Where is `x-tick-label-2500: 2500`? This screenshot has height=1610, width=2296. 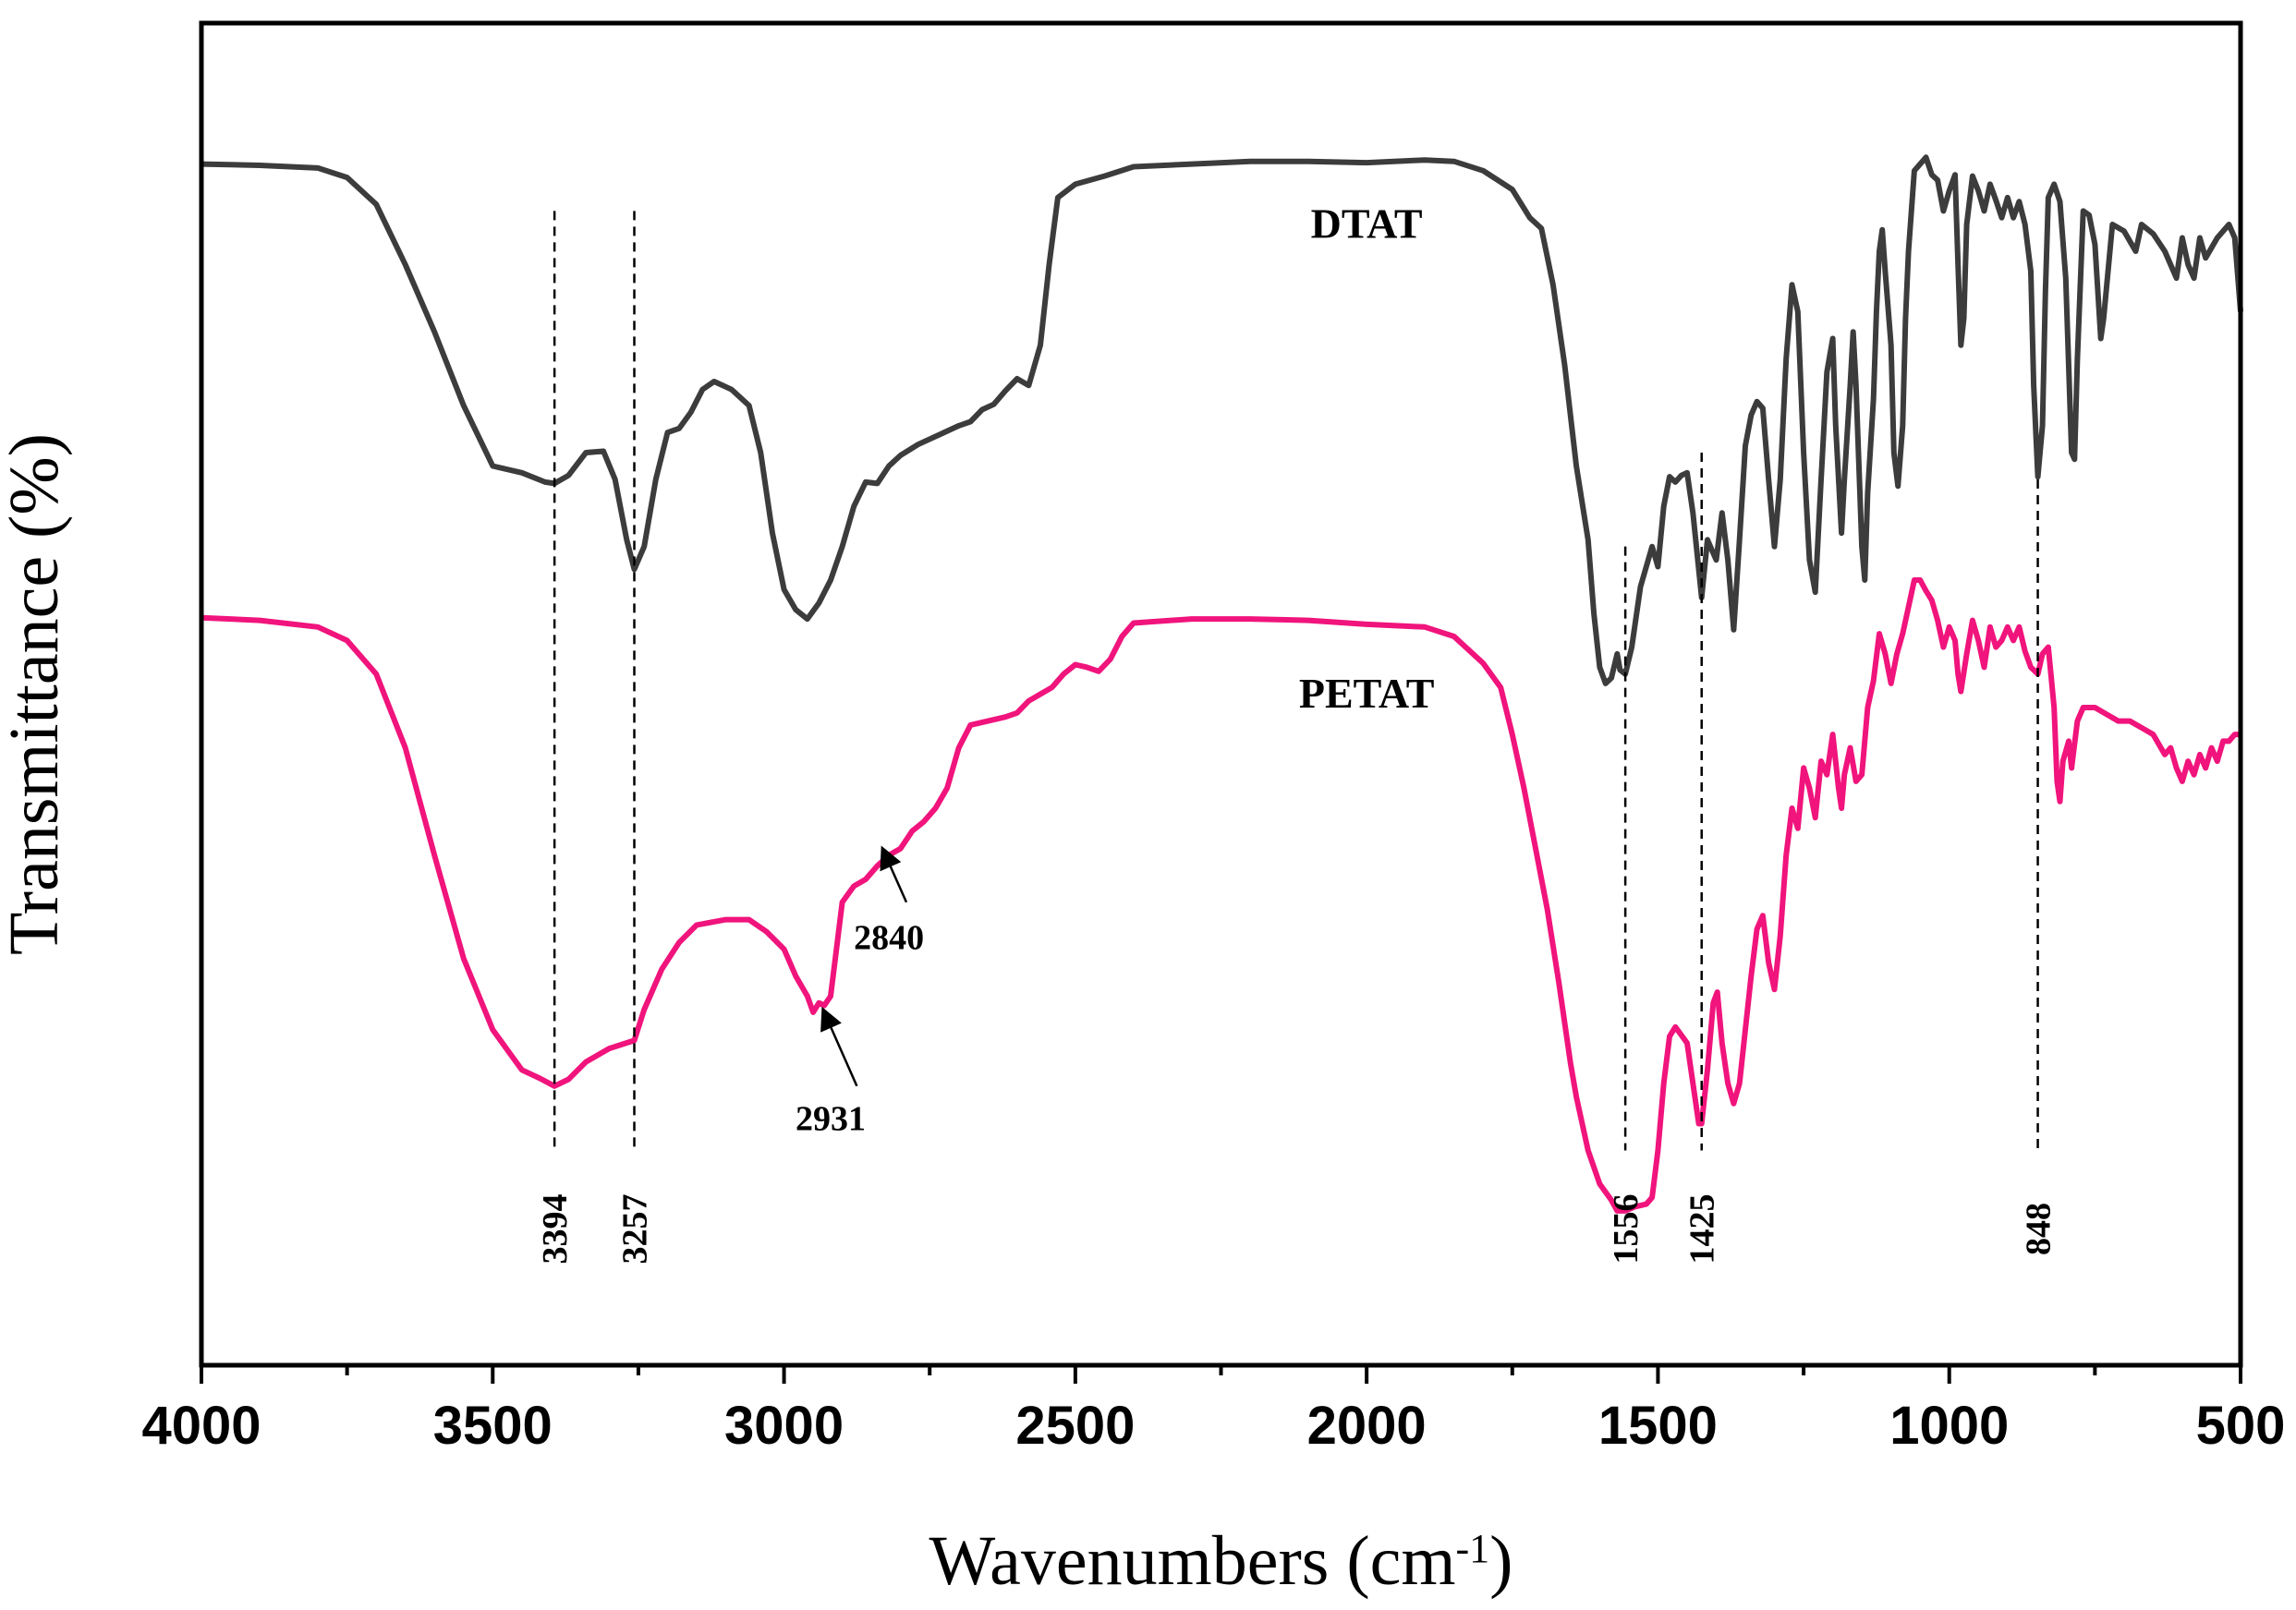
x-tick-label-2500: 2500 is located at coordinates (1075, 1426).